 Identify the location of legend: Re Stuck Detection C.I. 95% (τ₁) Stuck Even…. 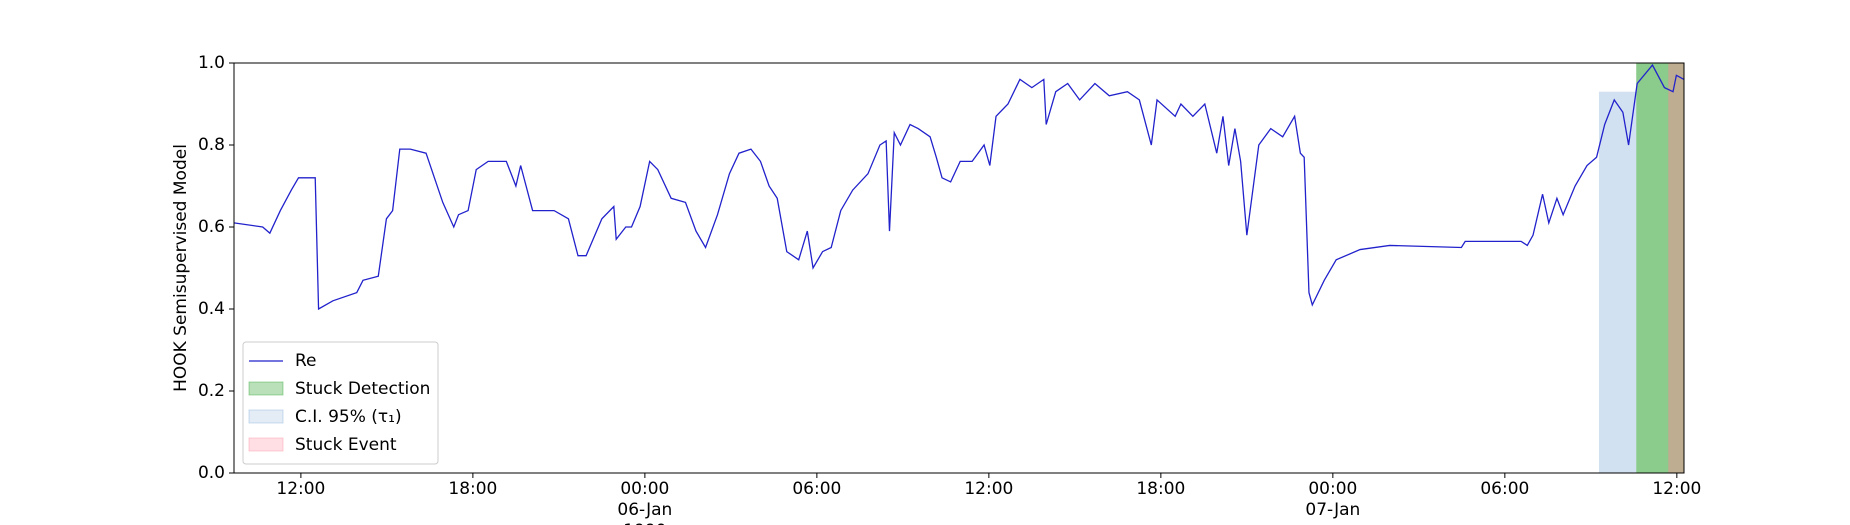
(340, 403).